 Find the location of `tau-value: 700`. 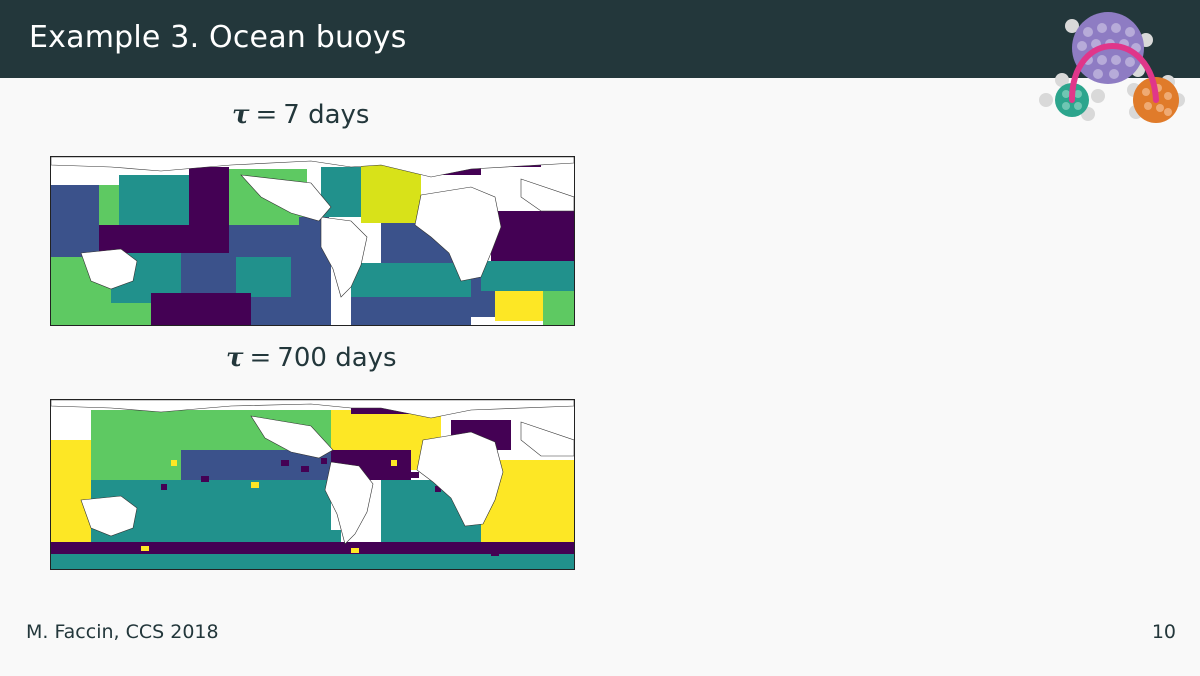

tau-value: 700 is located at coordinates (302, 358).